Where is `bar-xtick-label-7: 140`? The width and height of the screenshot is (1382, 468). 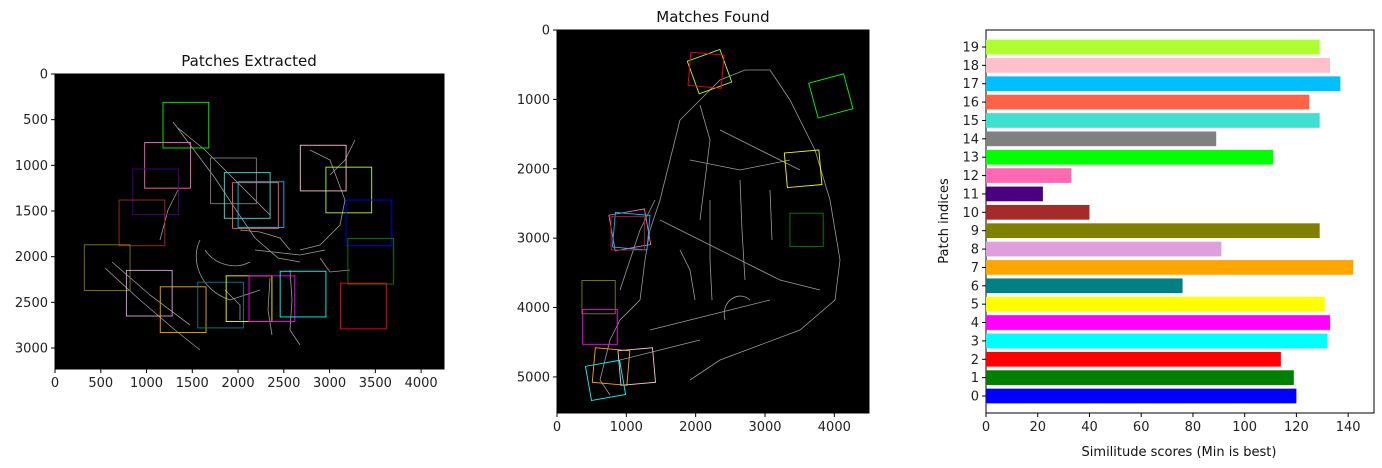
bar-xtick-label-7: 140 is located at coordinates (1348, 427).